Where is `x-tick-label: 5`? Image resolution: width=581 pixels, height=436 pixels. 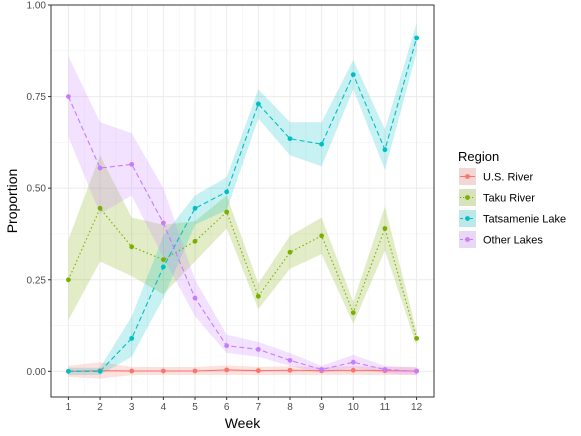 x-tick-label: 5 is located at coordinates (195, 407).